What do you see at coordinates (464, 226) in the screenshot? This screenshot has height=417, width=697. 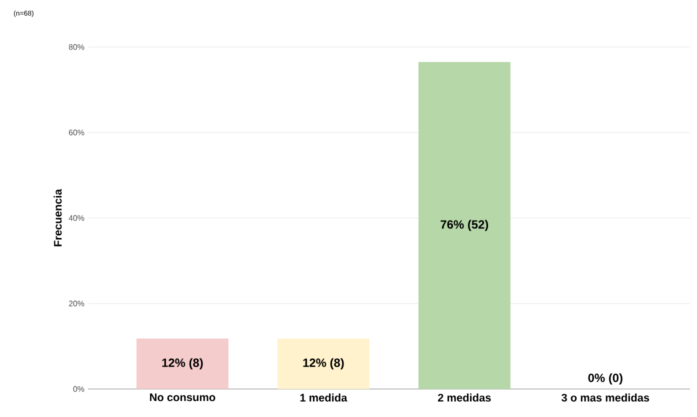 I see `data-label: 76% (52)` at bounding box center [464, 226].